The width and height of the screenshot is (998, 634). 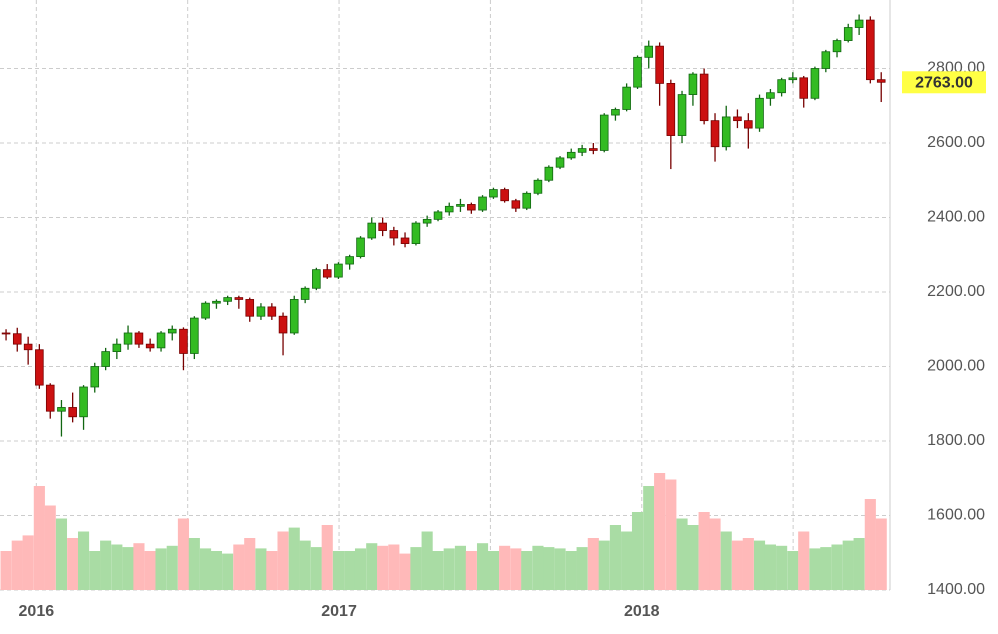 What do you see at coordinates (642, 611) in the screenshot?
I see `x-tick-label: 2018` at bounding box center [642, 611].